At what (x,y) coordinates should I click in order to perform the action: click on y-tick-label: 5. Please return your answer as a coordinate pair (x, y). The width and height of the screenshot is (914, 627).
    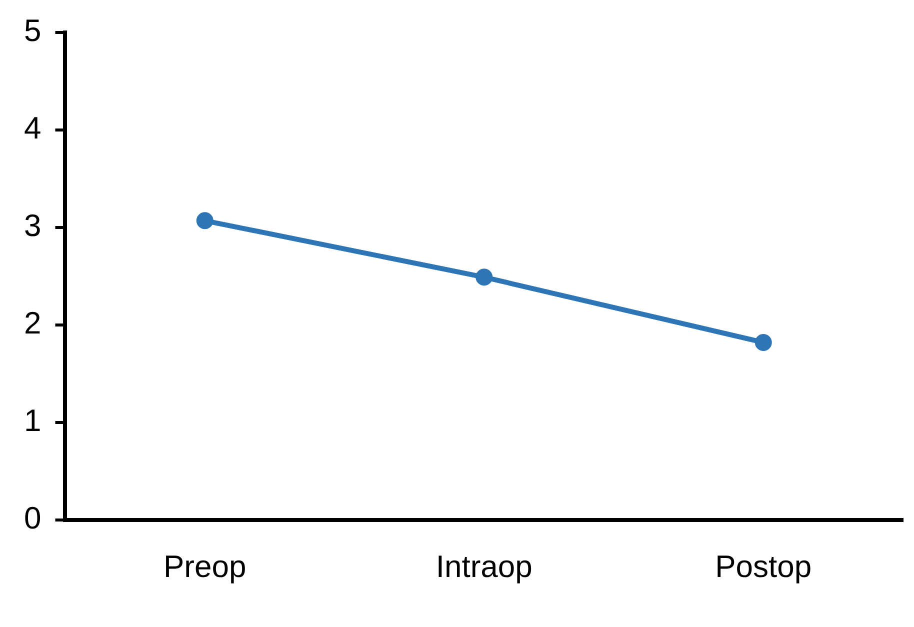
    Looking at the image, I should click on (33, 30).